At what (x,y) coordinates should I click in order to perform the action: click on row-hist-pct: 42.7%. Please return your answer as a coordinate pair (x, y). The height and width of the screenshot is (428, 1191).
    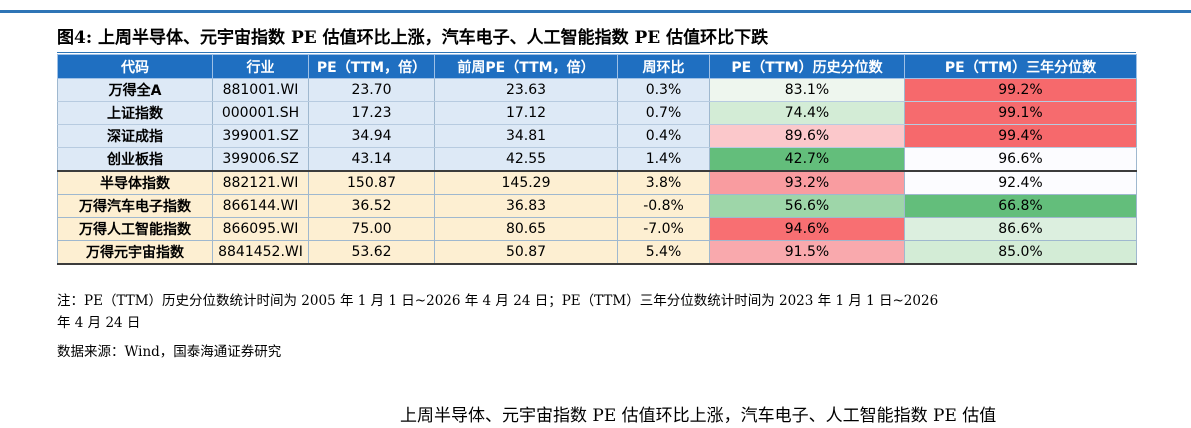
    Looking at the image, I should click on (807, 159).